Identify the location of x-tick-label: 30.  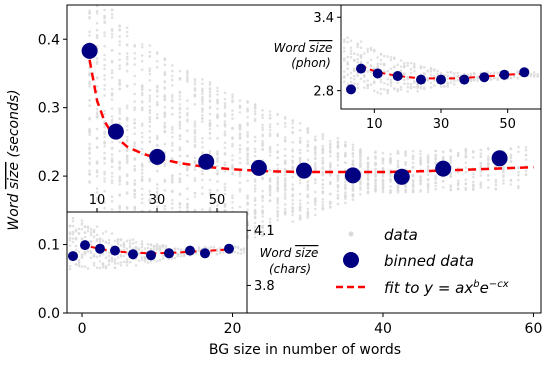
(157, 200).